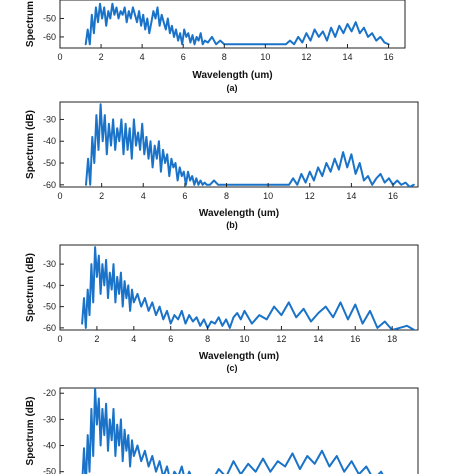 The width and height of the screenshot is (474, 474). What do you see at coordinates (30, 24) in the screenshot?
I see `y-axis-label: Spectrum` at bounding box center [30, 24].